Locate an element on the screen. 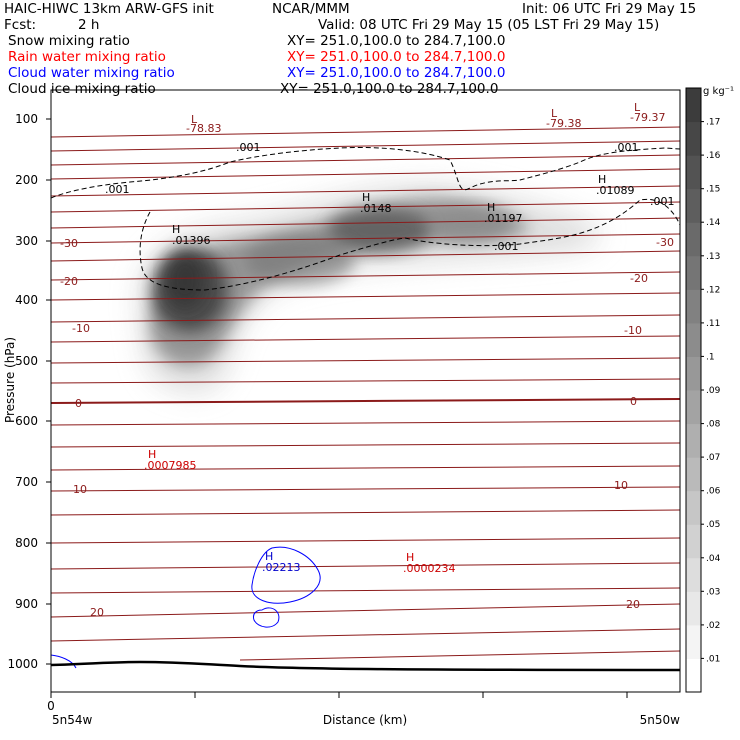 The height and width of the screenshot is (740, 740). colorbar-tick-label: .15 is located at coordinates (713, 190).